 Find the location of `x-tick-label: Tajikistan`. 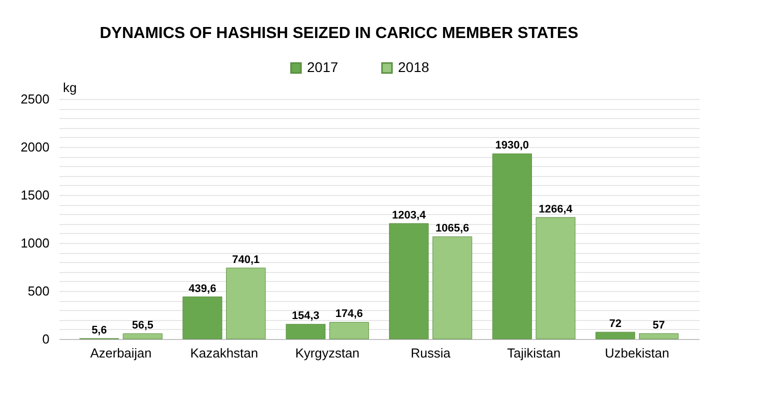

x-tick-label: Tajikistan is located at coordinates (534, 353).